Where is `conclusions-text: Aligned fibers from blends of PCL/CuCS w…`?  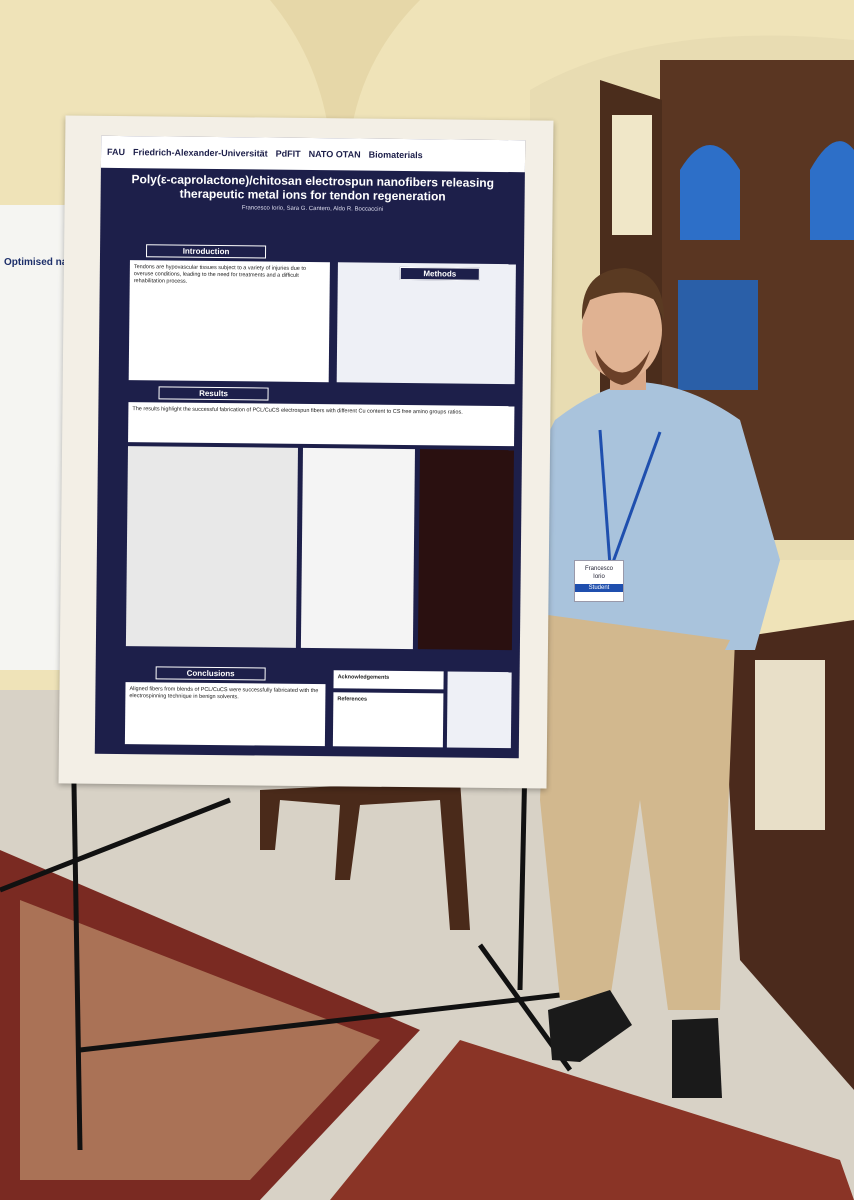
conclusions-text: Aligned fibers from blends of PCL/CuCS w… is located at coordinates (225, 714).